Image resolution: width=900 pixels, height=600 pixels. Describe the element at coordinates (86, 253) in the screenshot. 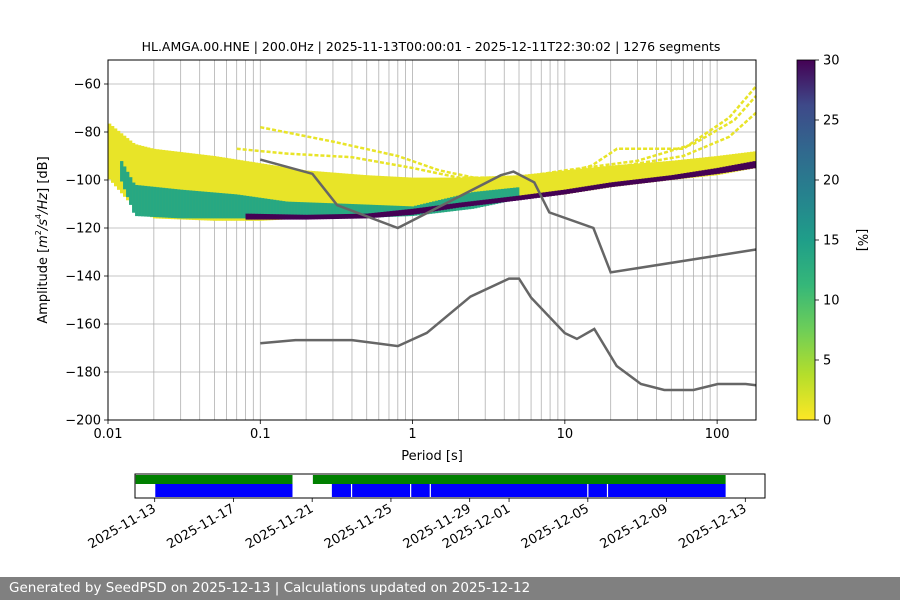

I see `y-axis-ticks: −60 −80 −100 −120 −140 −160 −180 −200` at that location.